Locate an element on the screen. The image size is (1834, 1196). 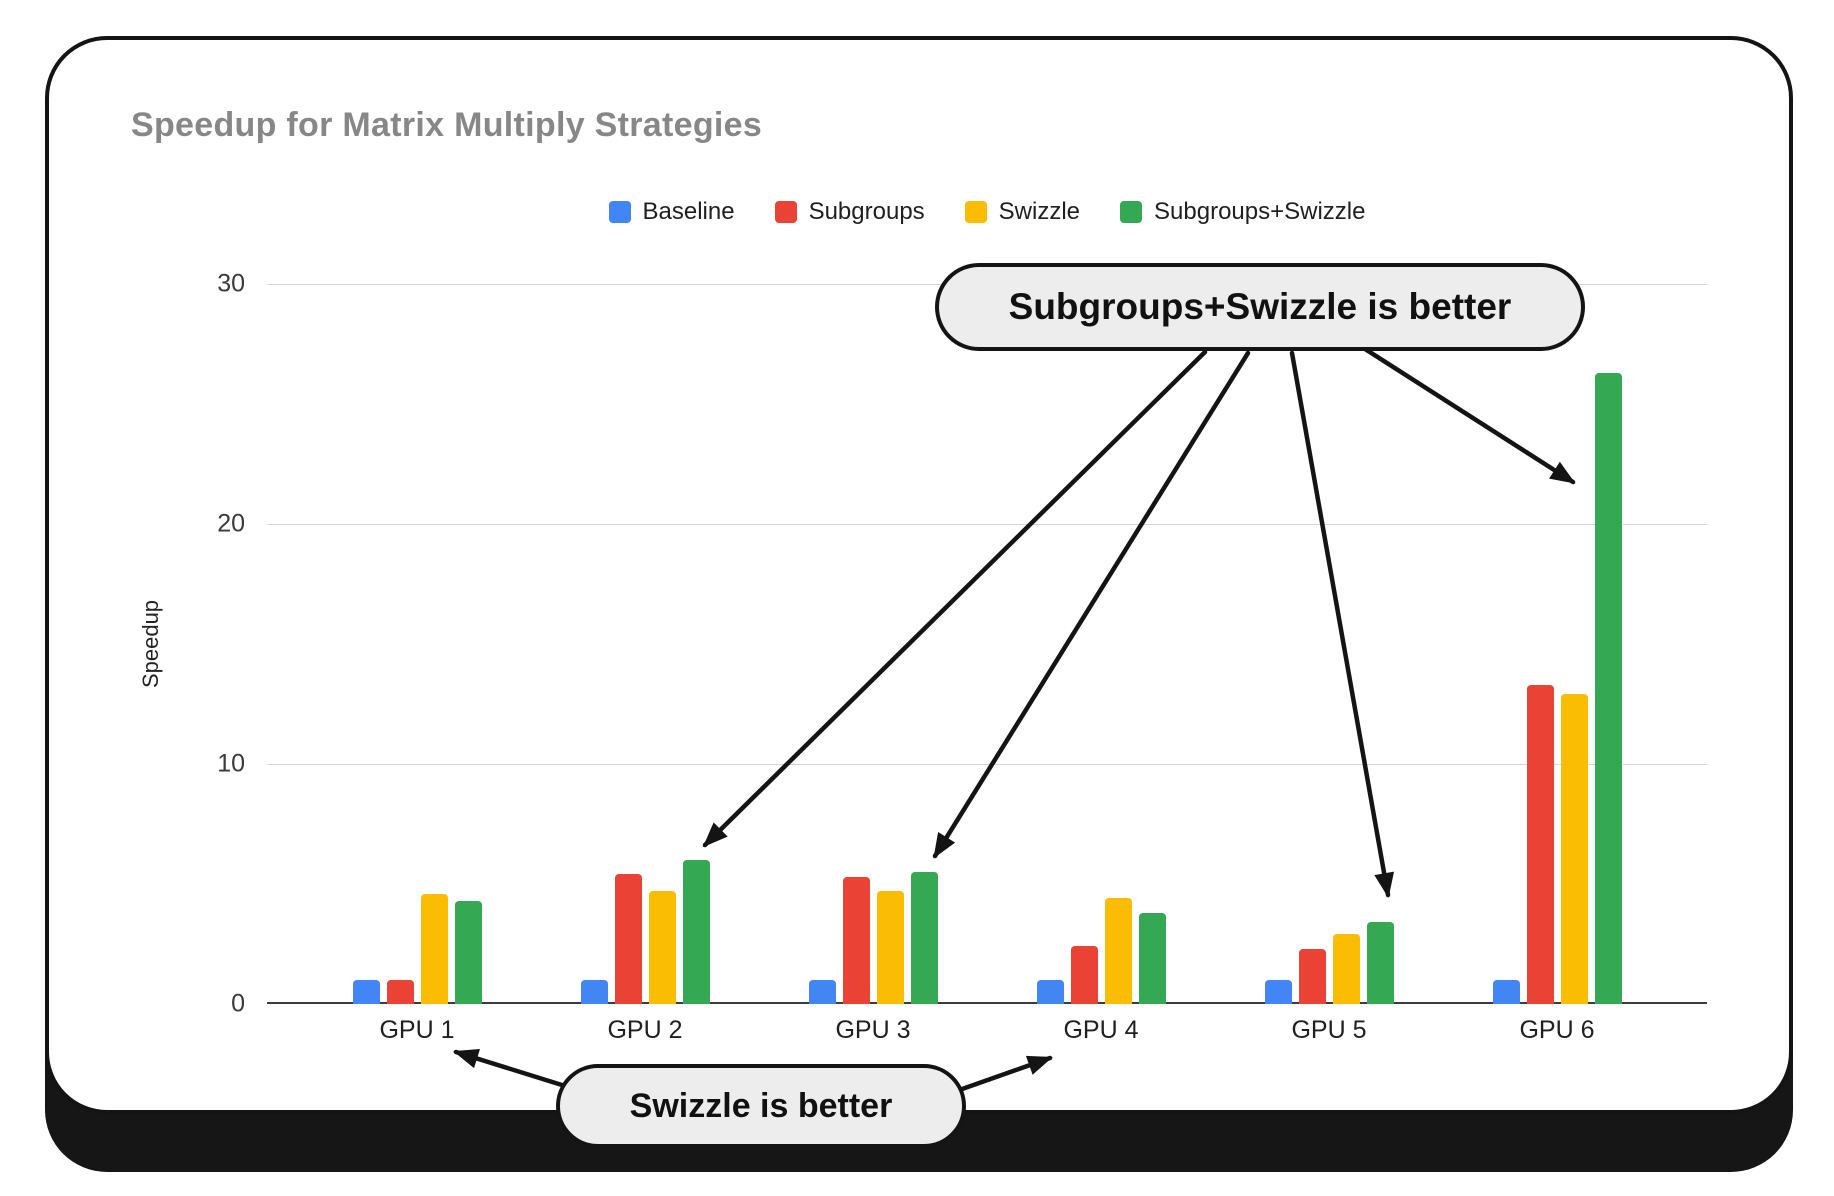
legend-item-subgroups-swizzle: Subgroups+Swizzle is located at coordinates (1242, 212).